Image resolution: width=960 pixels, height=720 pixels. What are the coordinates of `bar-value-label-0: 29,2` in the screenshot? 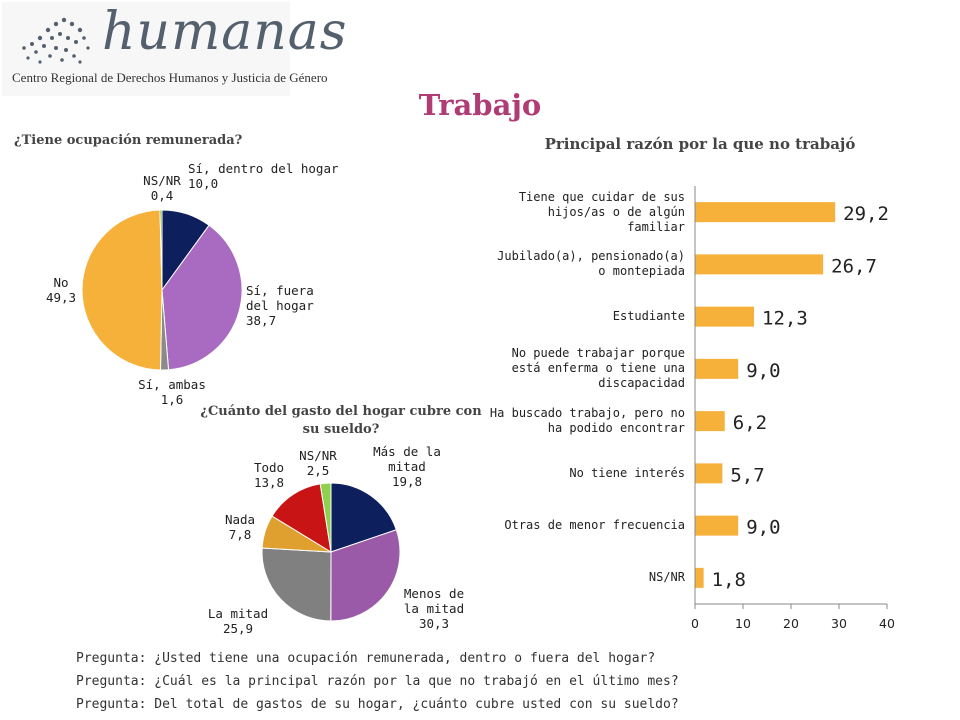 It's located at (866, 214).